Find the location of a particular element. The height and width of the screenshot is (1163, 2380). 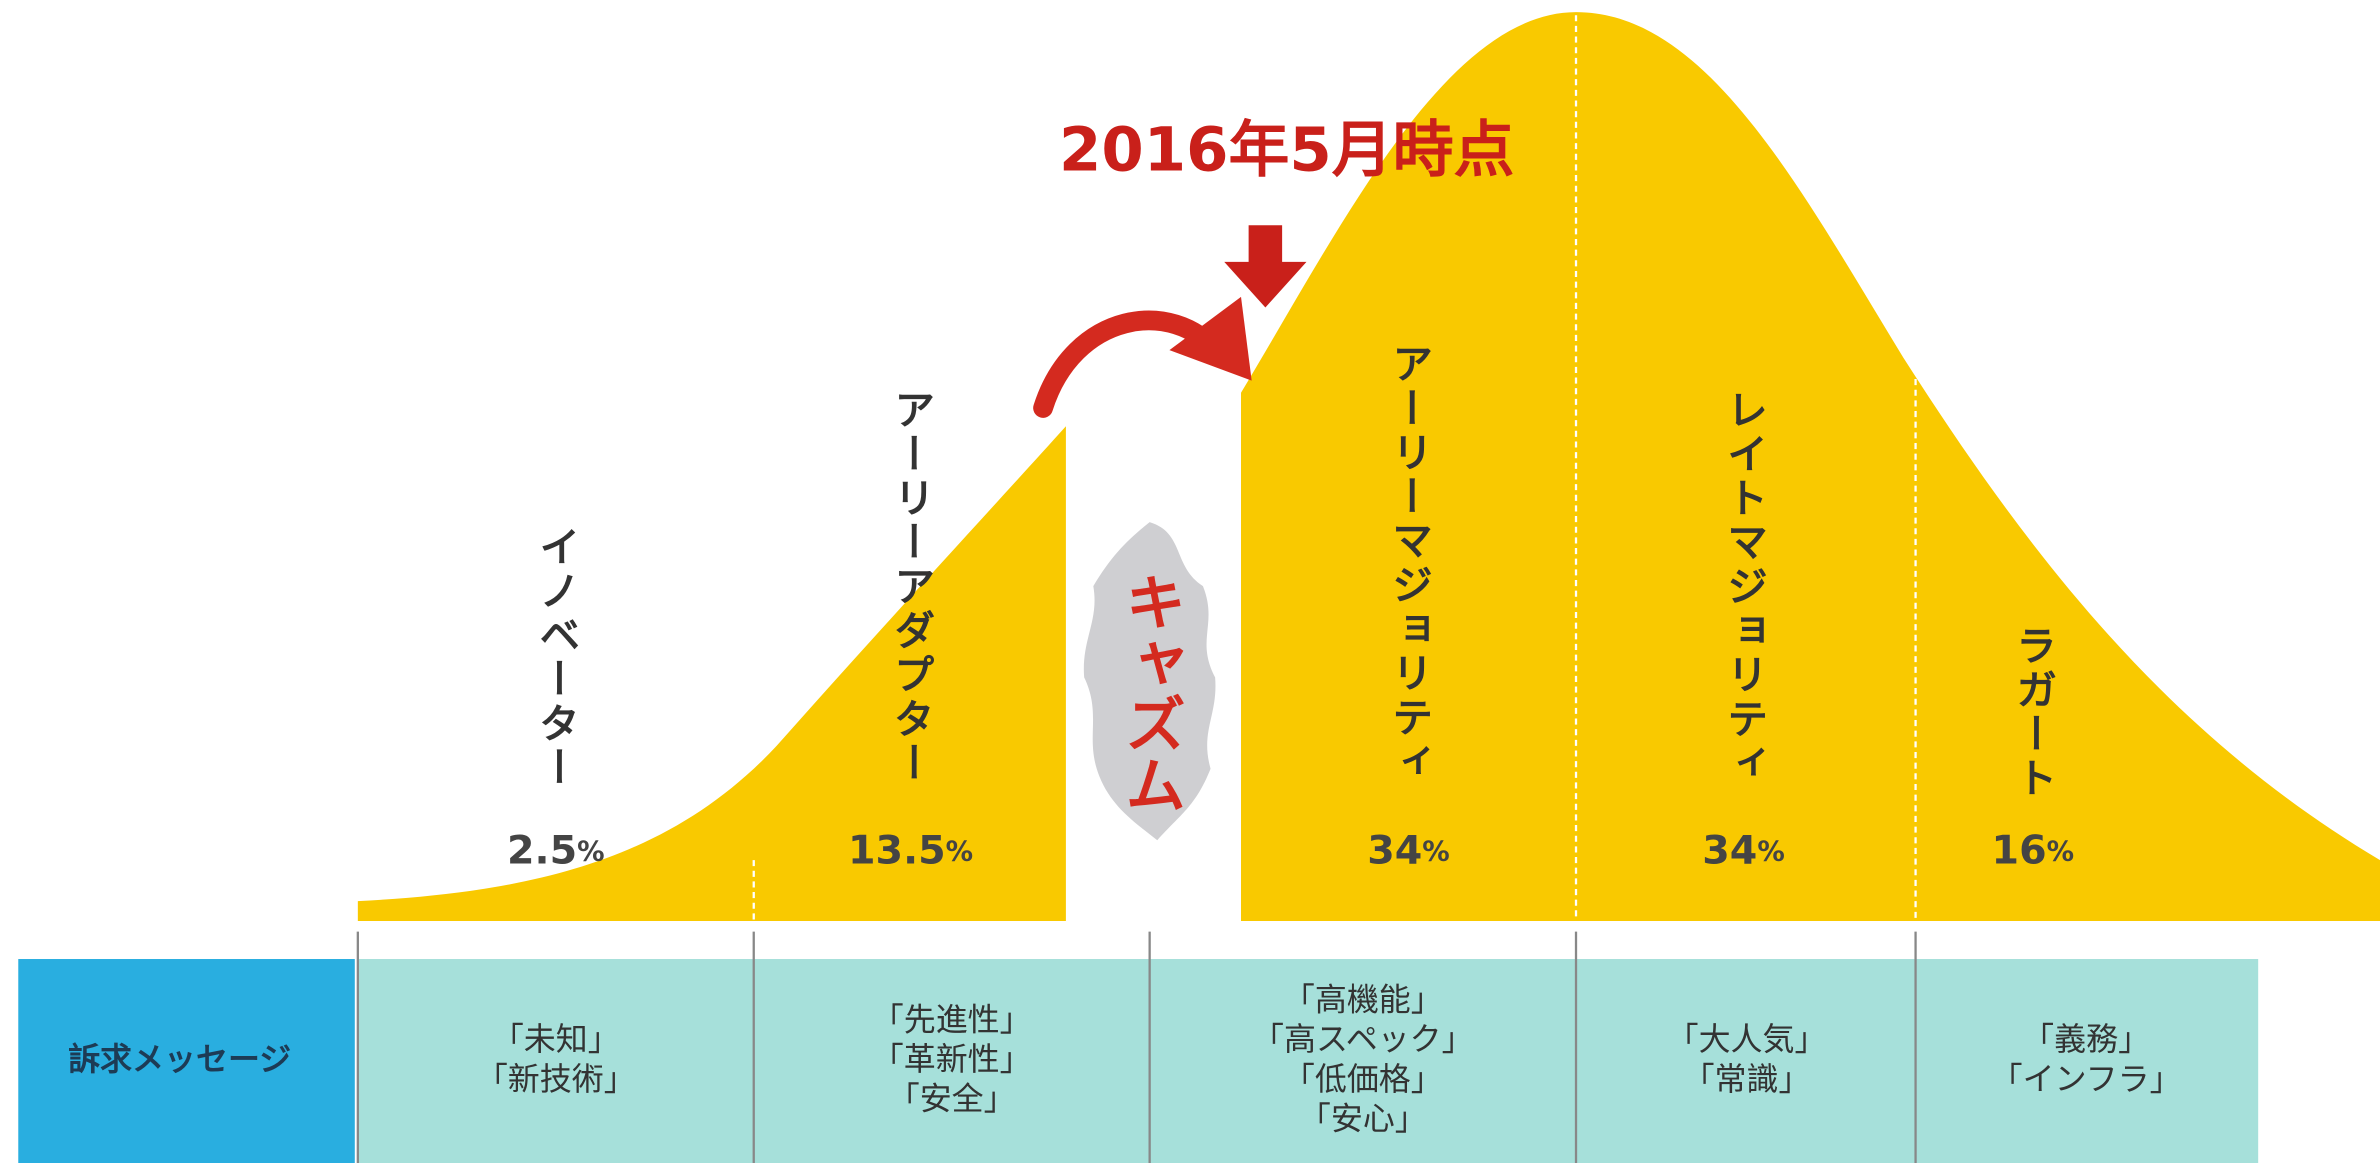

message: 「義務」 is located at coordinates (2086, 1039).